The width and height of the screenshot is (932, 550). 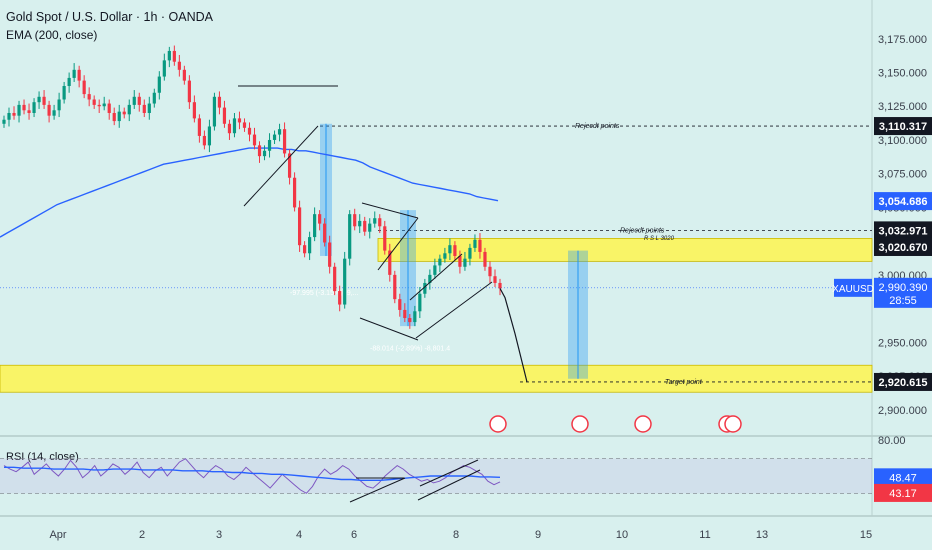 What do you see at coordinates (625, 250) in the screenshot?
I see `zone-rsl-zone` at bounding box center [625, 250].